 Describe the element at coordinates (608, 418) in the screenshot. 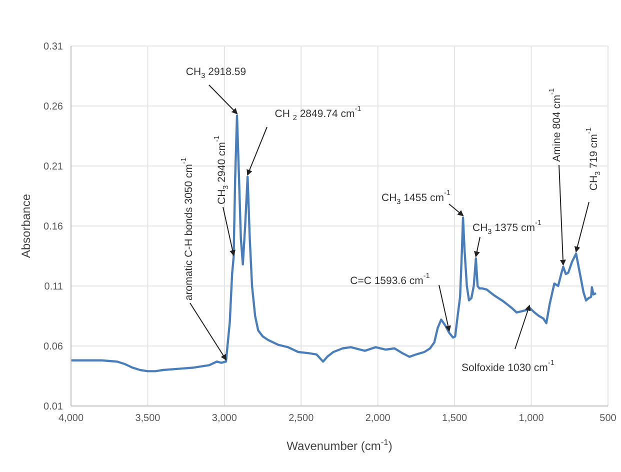

I see `x-tick-label: 500` at that location.